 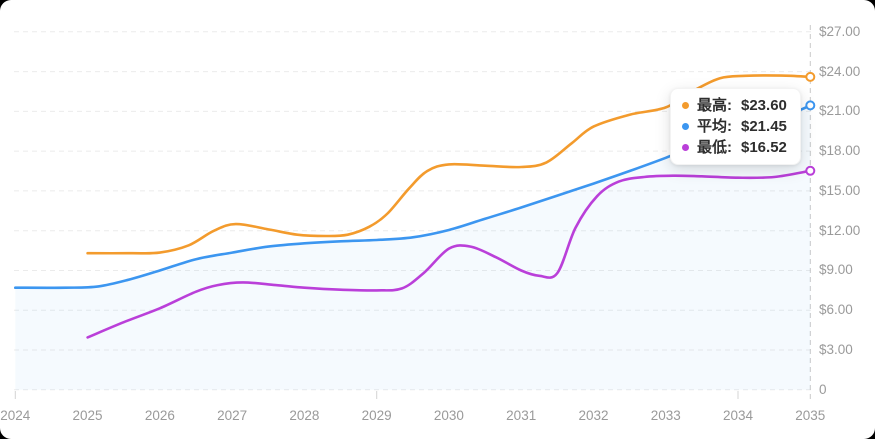 I want to click on x-axis-label: 2026, so click(x=159, y=415).